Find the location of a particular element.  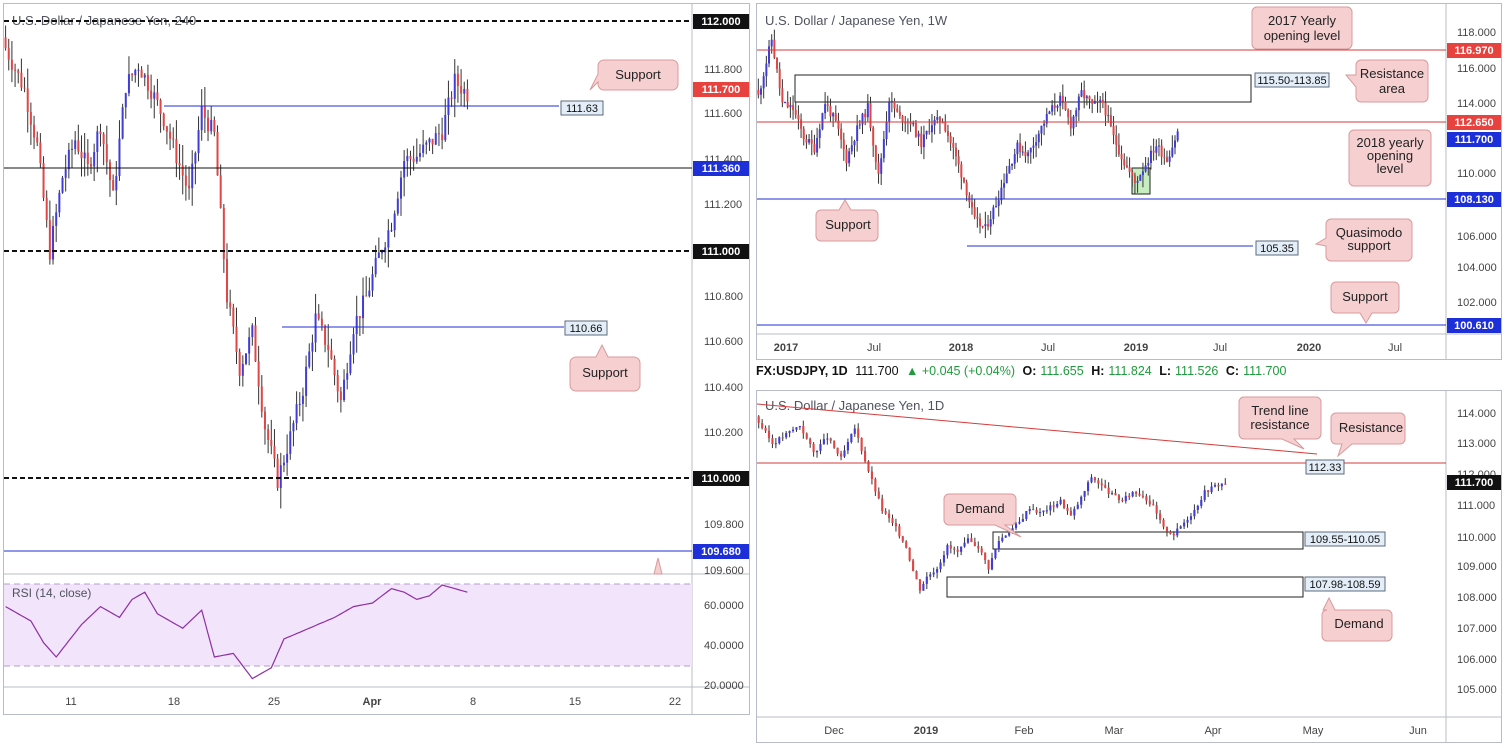

date-tick: Jul is located at coordinates (874, 348).